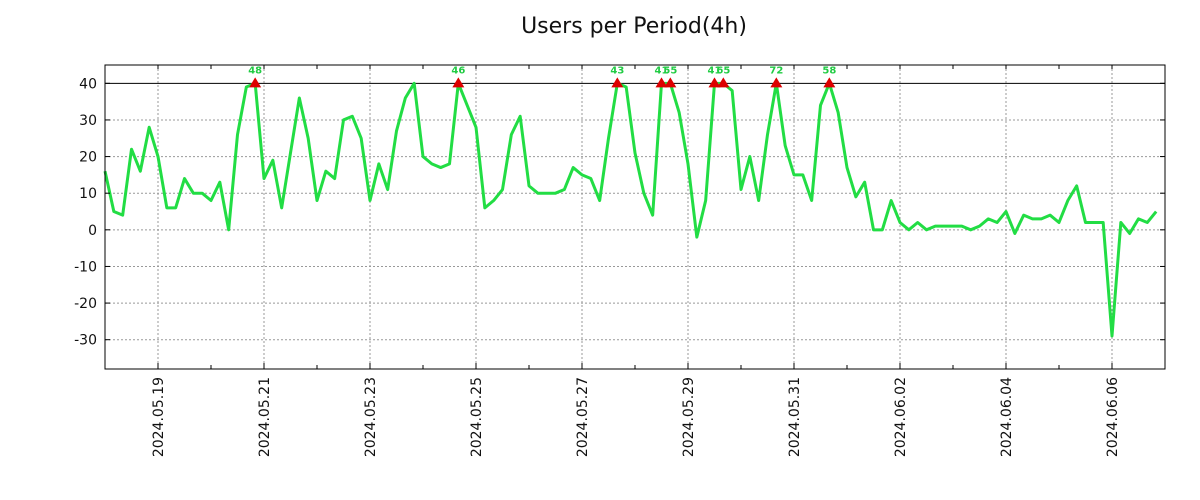 The height and width of the screenshot is (500, 1200). Describe the element at coordinates (85, 341) in the screenshot. I see `y-tick-label: -30` at that location.